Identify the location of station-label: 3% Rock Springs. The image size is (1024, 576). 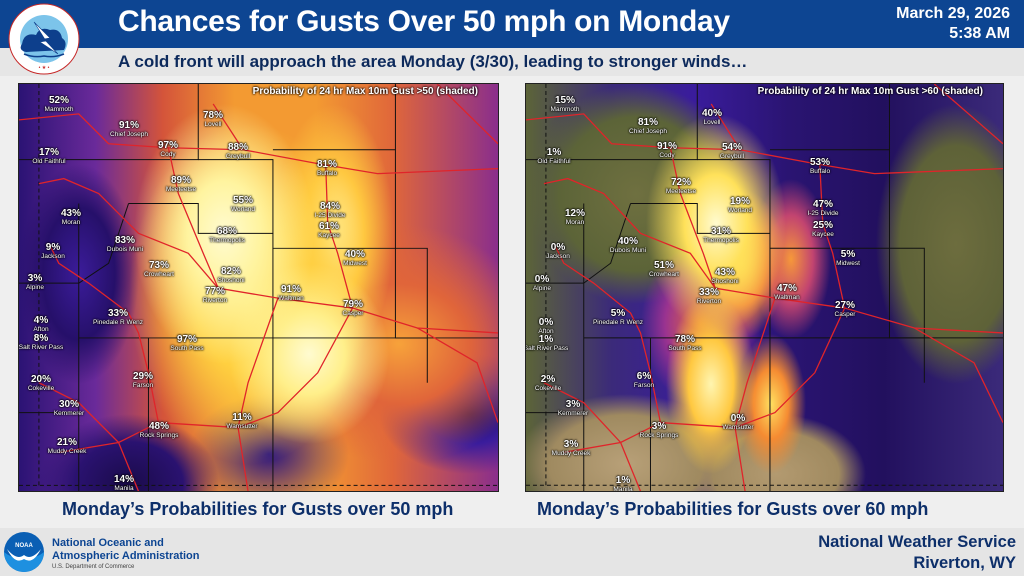
(659, 431).